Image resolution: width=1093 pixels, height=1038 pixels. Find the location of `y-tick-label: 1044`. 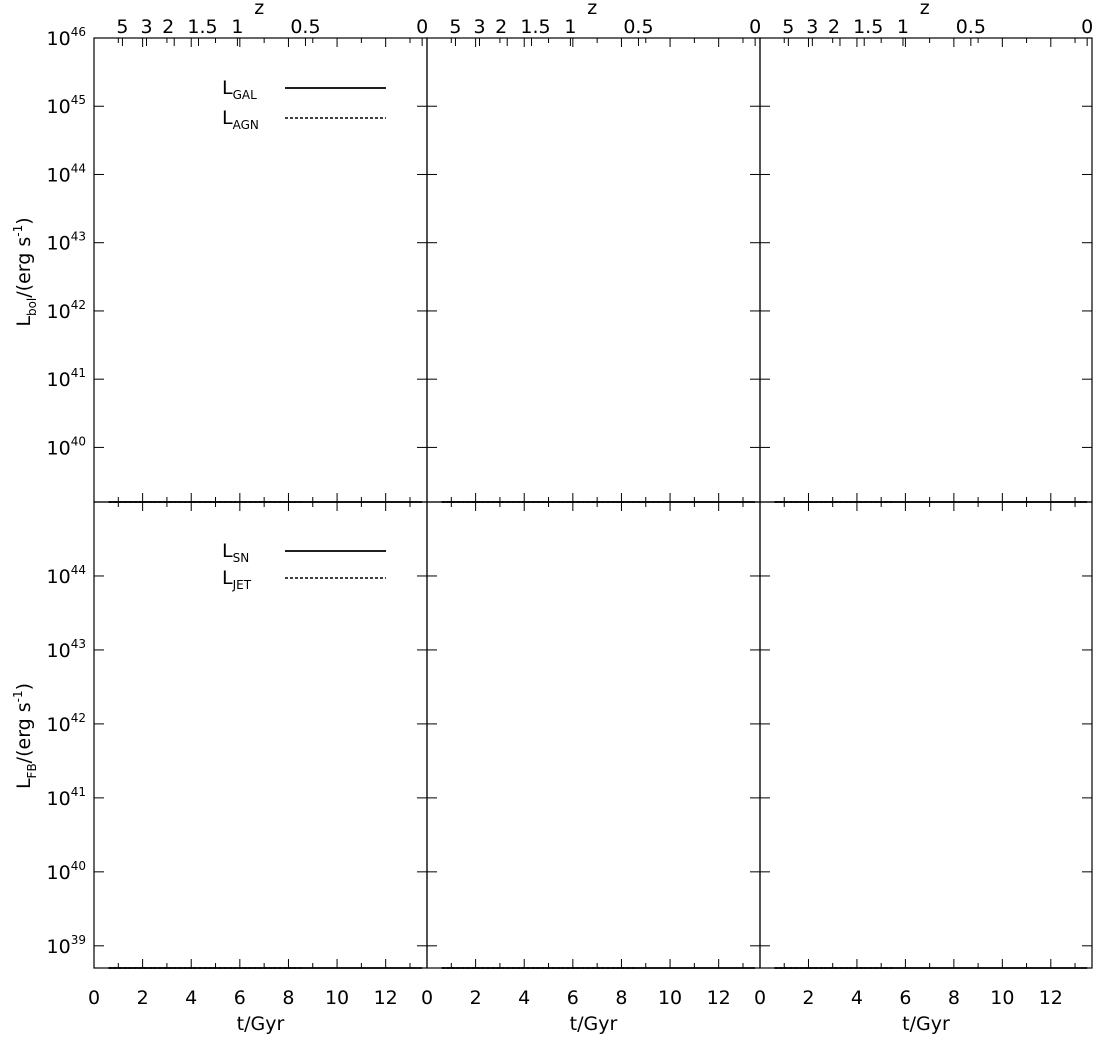

y-tick-label: 1044 is located at coordinates (66, 173).